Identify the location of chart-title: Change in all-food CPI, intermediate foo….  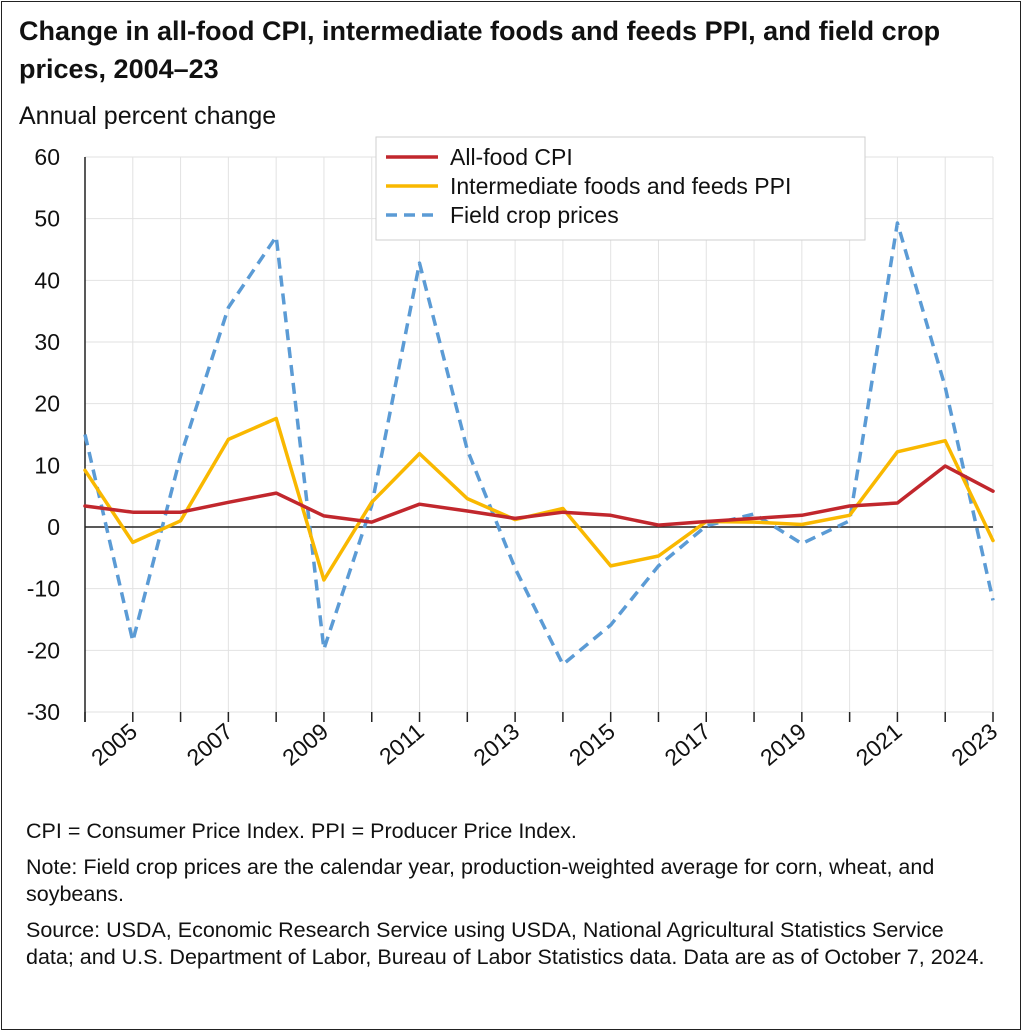
(480, 50).